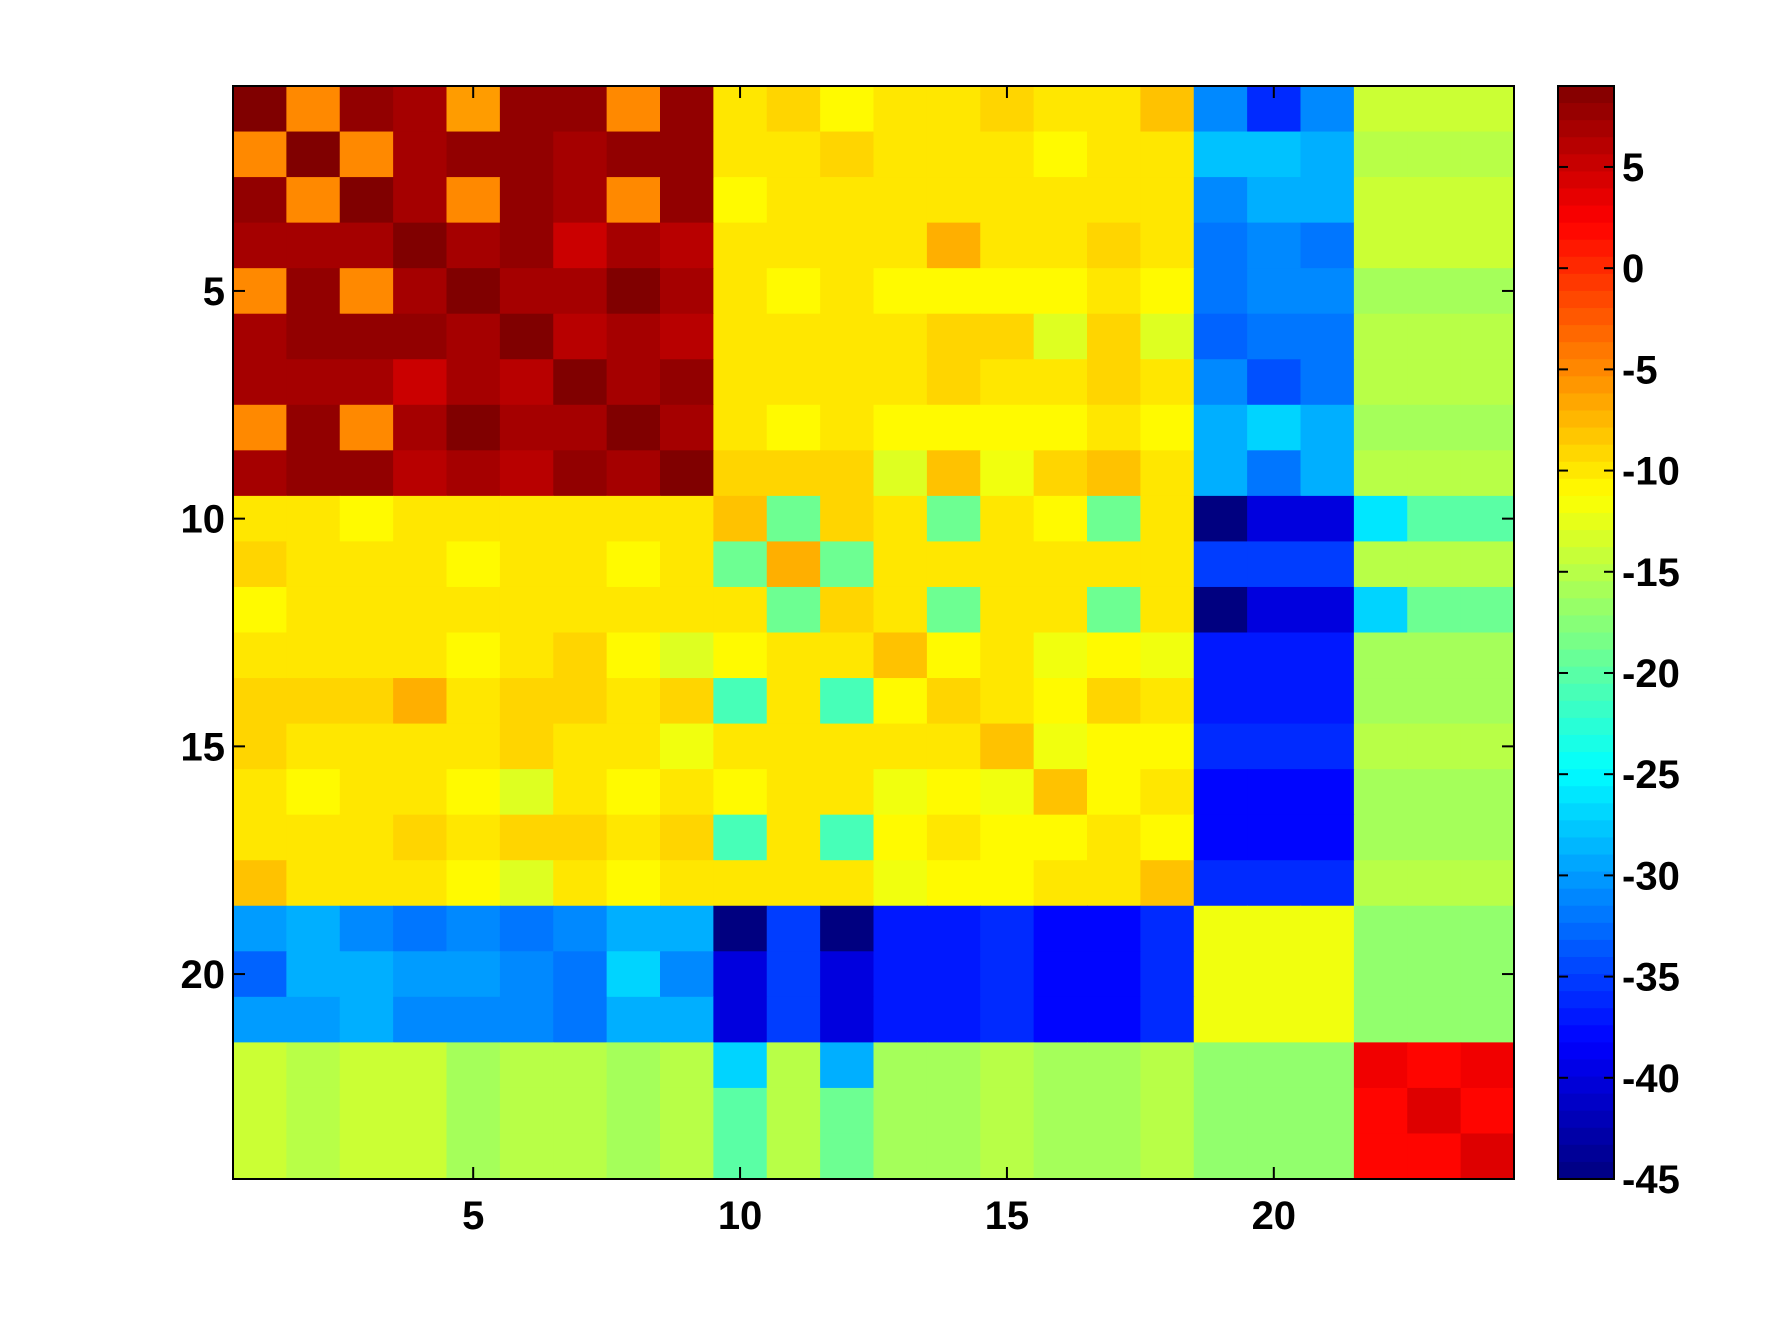  Describe the element at coordinates (214, 292) in the screenshot. I see `y-tick-label: 5` at that location.